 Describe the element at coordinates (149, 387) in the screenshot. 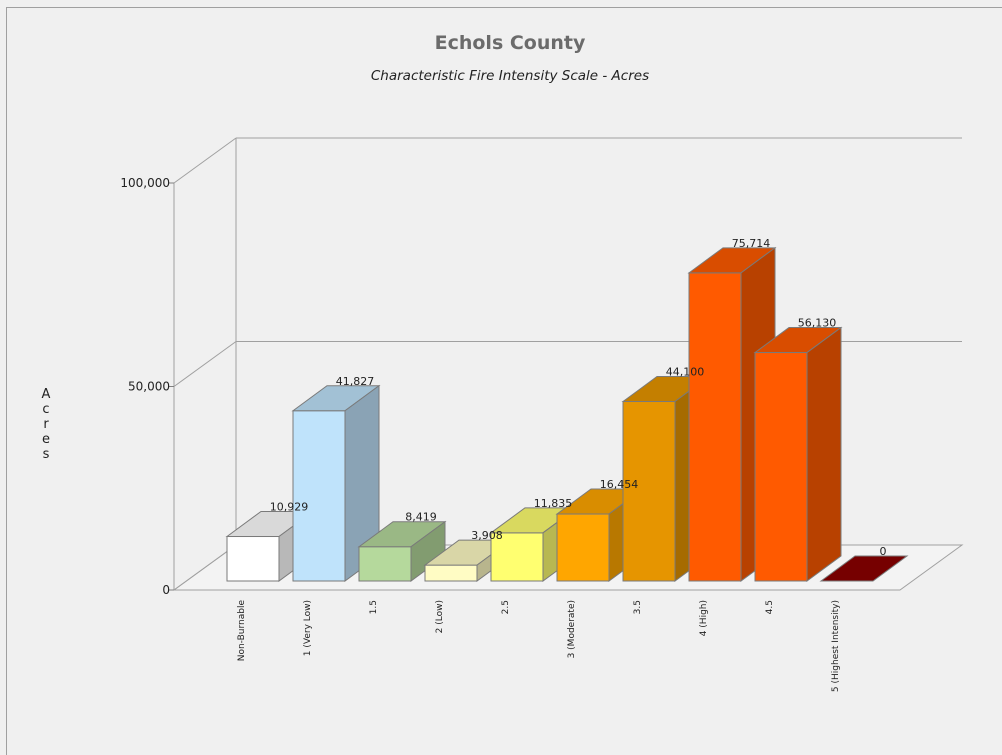

I see `y-tick-label: 50,000` at that location.